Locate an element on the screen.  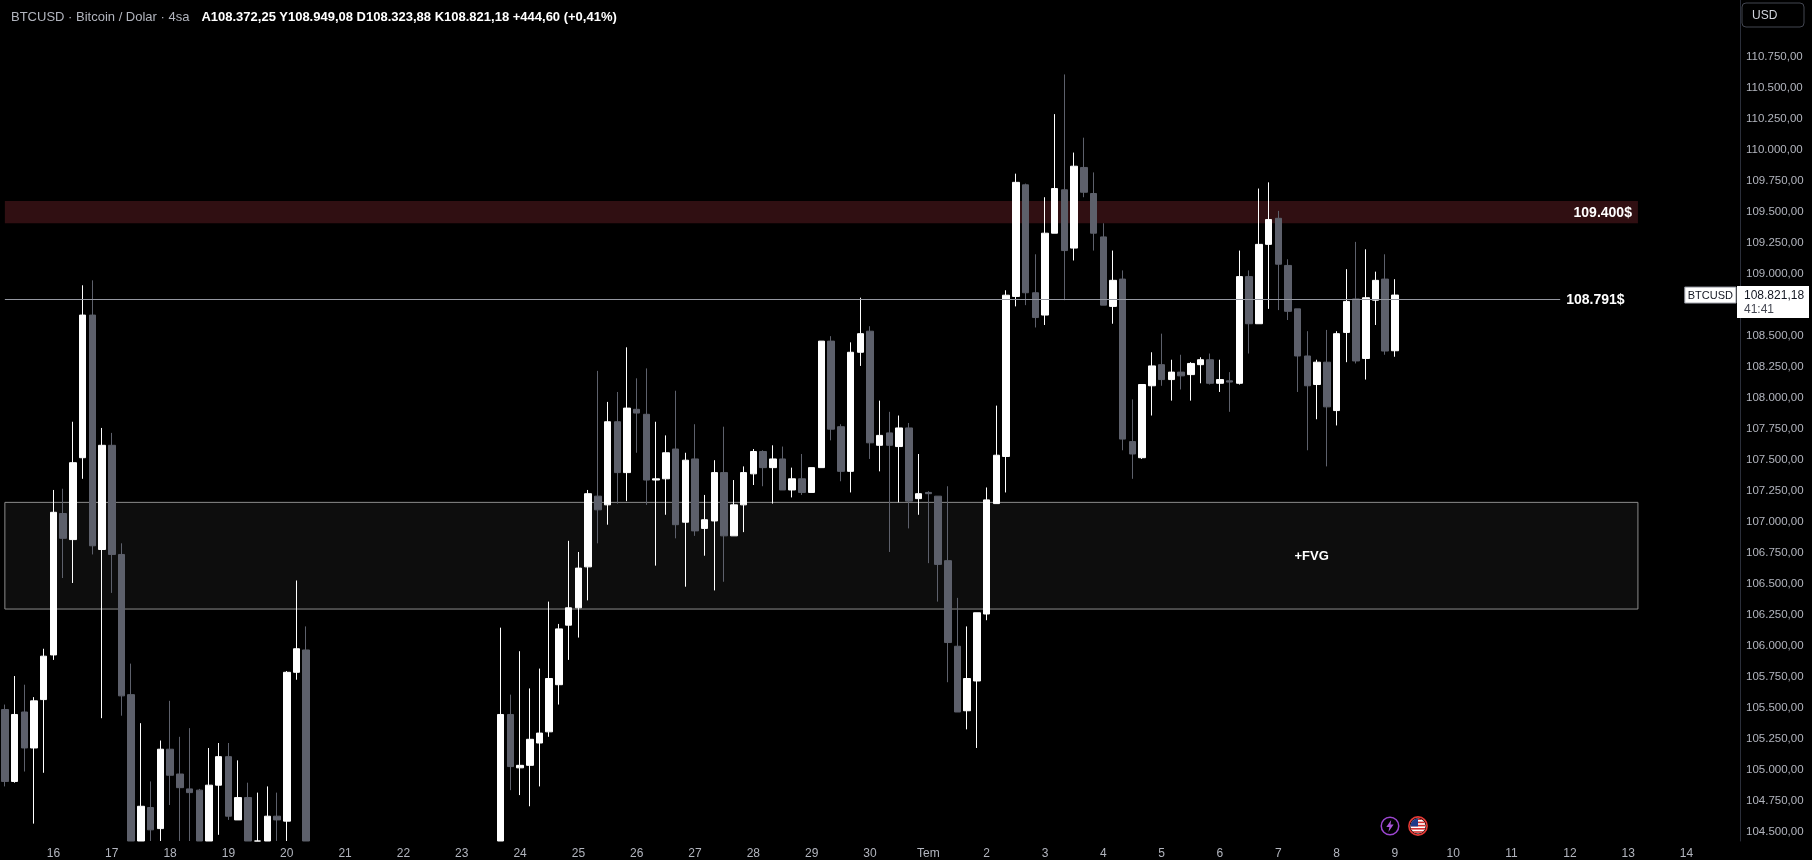
y-tick-label: 106.000,00 is located at coordinates (1775, 645).